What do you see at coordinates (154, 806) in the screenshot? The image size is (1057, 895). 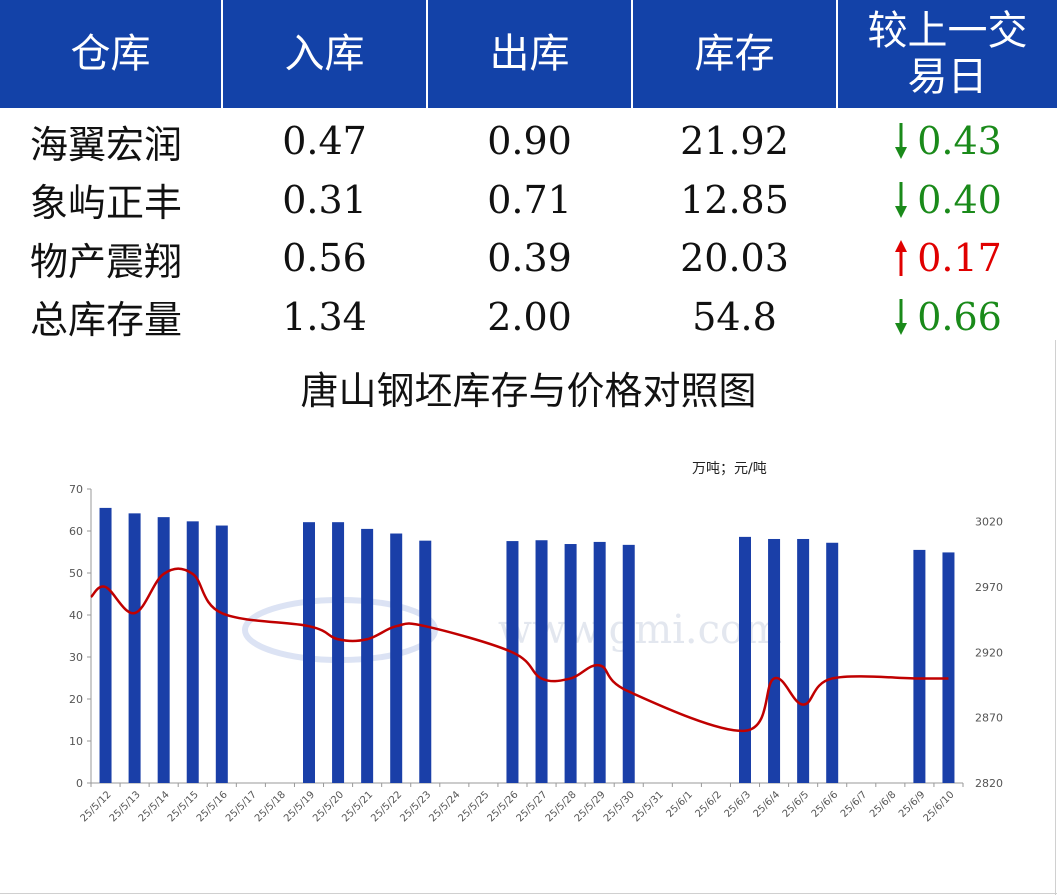 I see `x-tick-label: 25/5/14` at bounding box center [154, 806].